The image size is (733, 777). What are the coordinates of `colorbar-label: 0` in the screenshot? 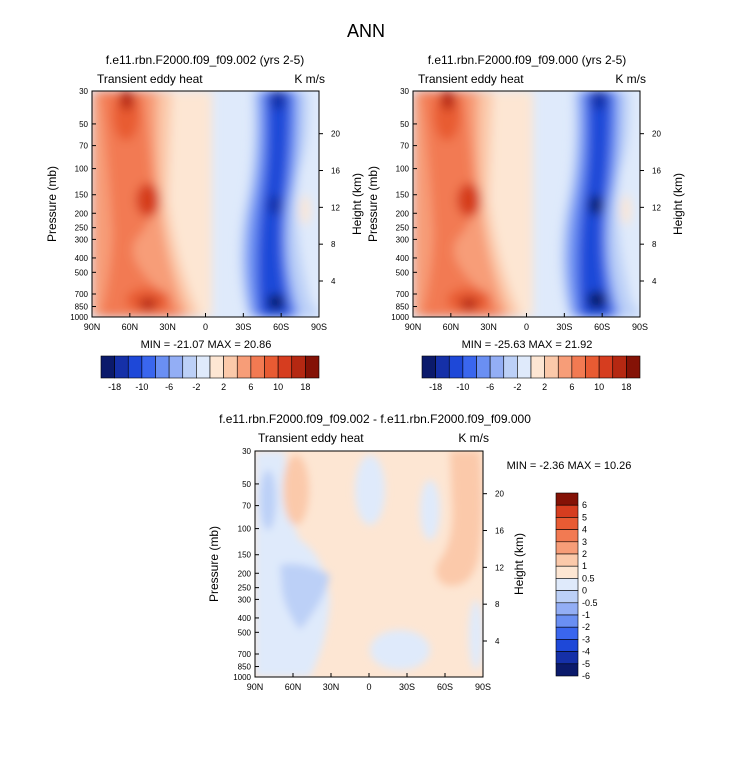 It's located at (584, 591).